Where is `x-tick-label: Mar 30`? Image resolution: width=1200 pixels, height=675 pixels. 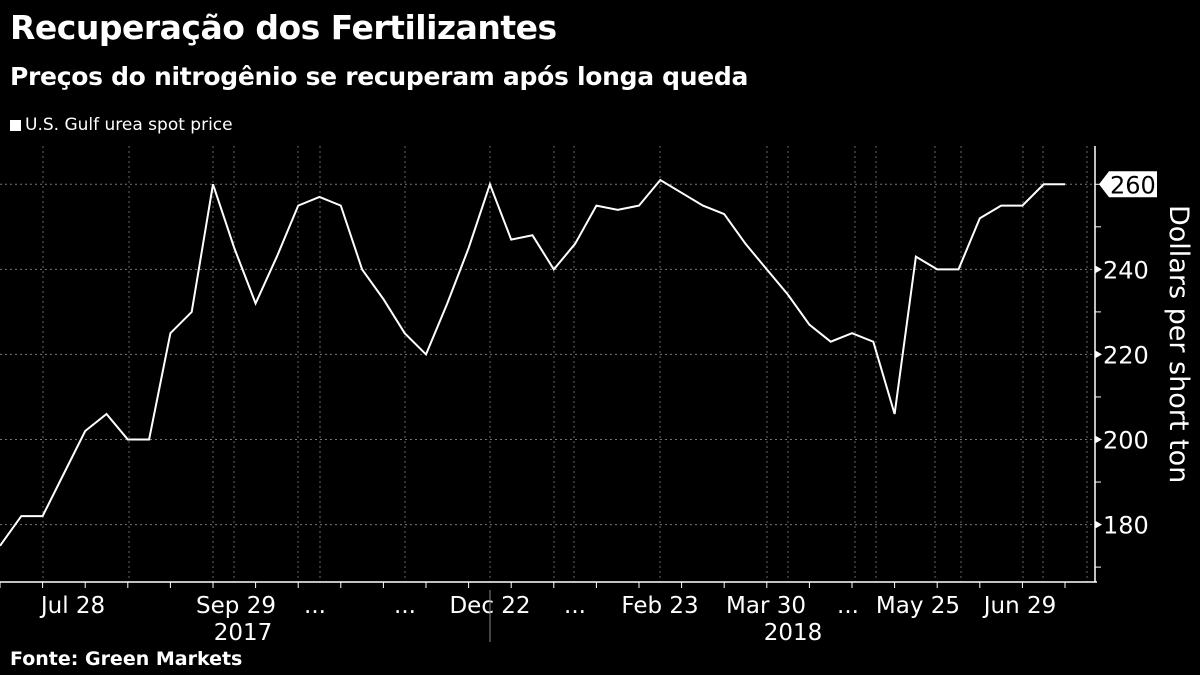
x-tick-label: Mar 30 is located at coordinates (766, 606).